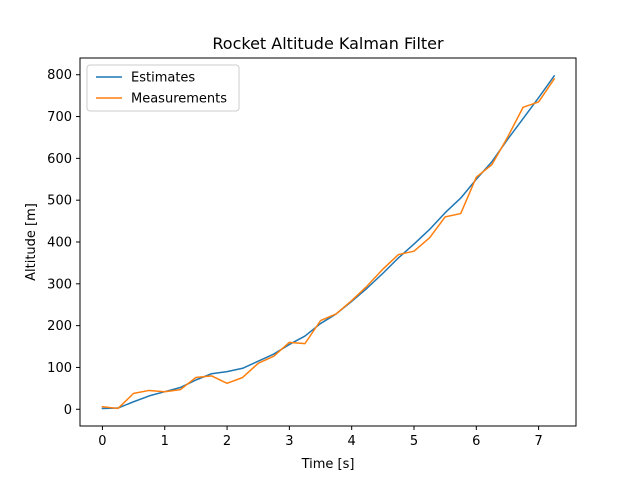  Describe the element at coordinates (352, 441) in the screenshot. I see `x-tick-label-4: 4` at that location.